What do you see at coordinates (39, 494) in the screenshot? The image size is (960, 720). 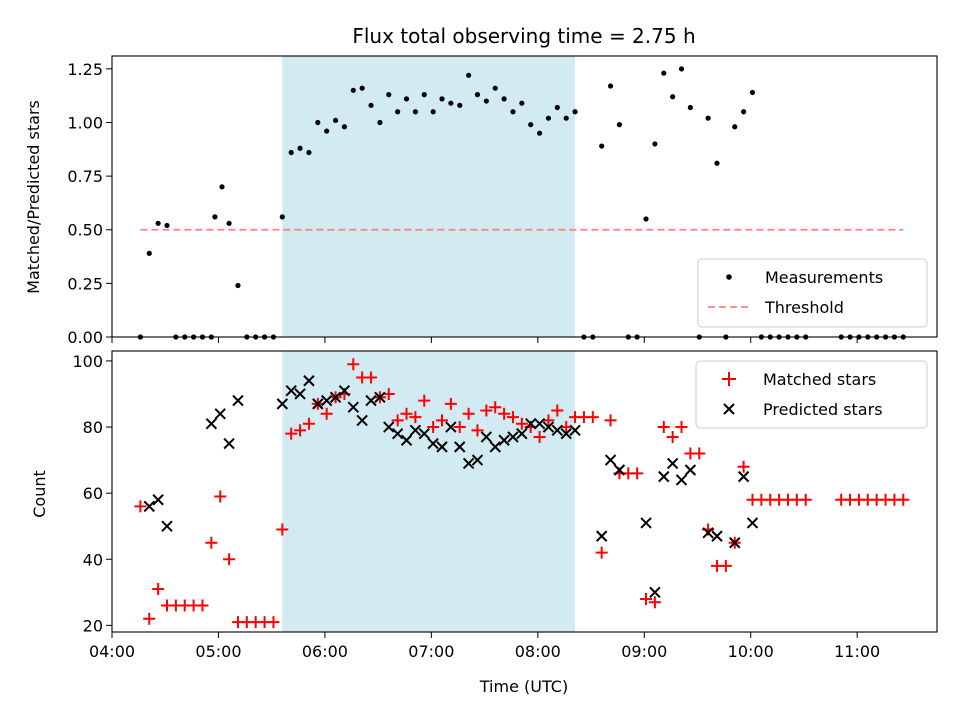 I see `bottom-y-axis-label: Count` at bounding box center [39, 494].